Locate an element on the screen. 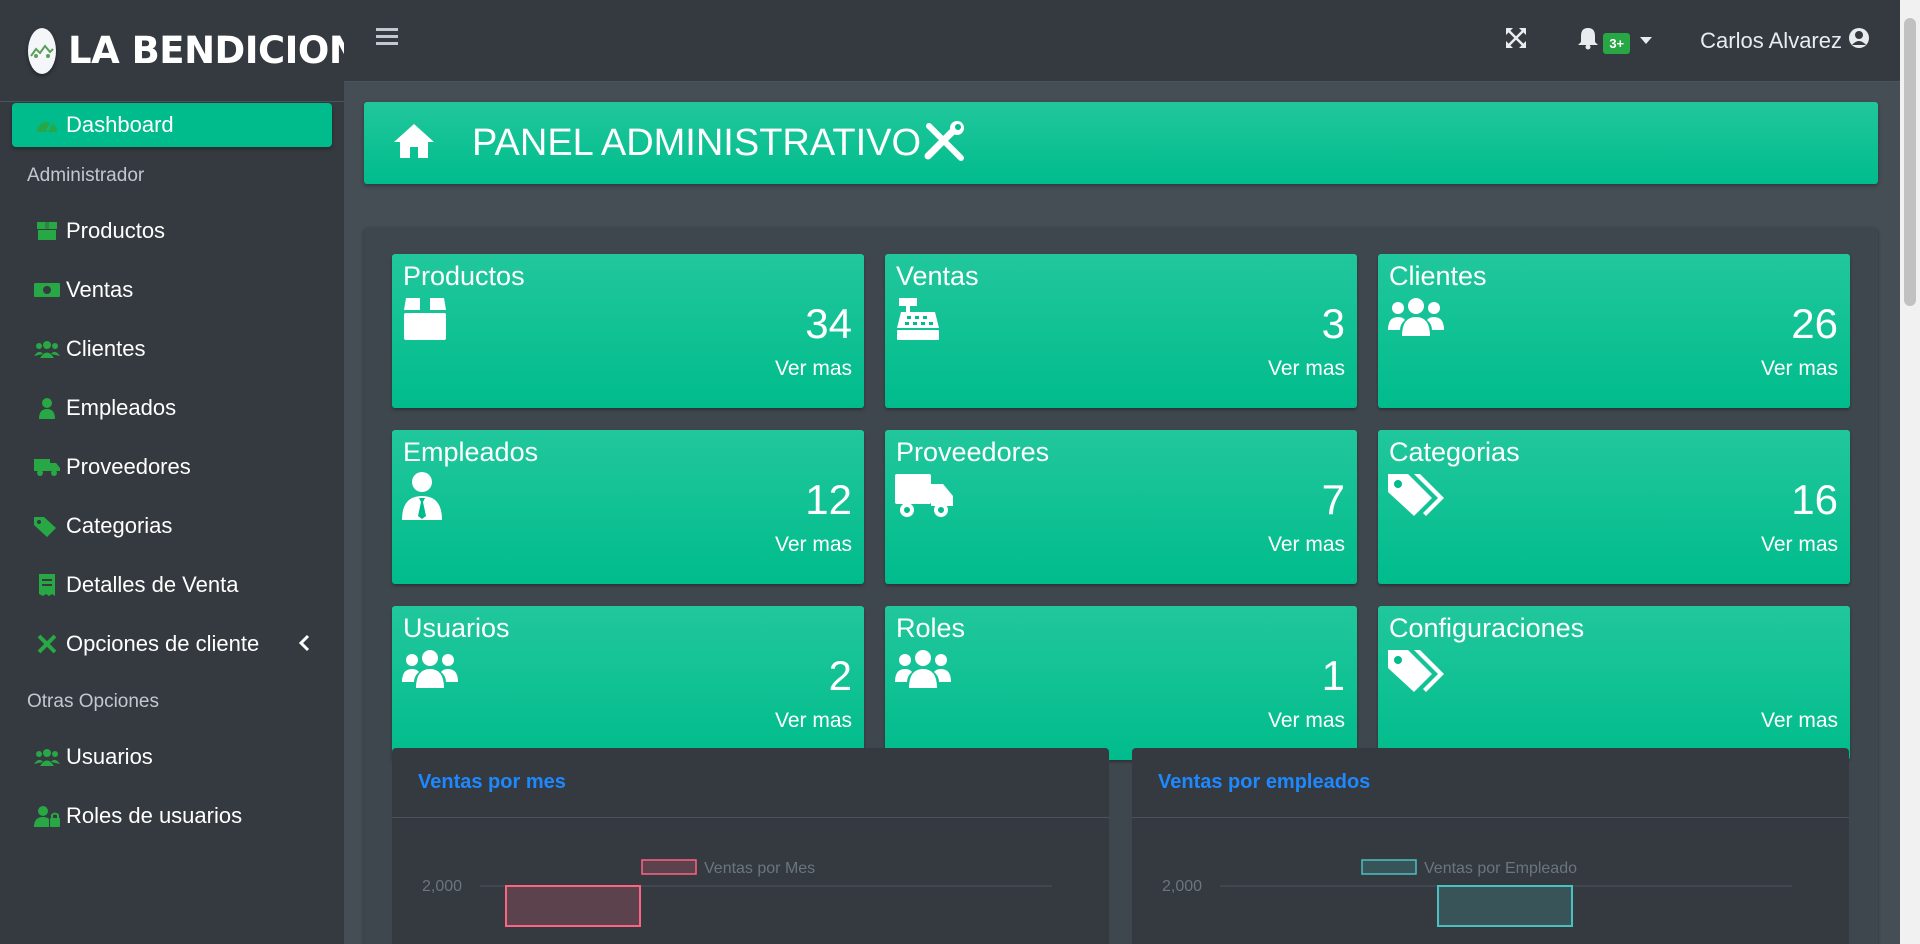 The image size is (1920, 944). sidebar-item-proveedores: Proveedores is located at coordinates (172, 466).